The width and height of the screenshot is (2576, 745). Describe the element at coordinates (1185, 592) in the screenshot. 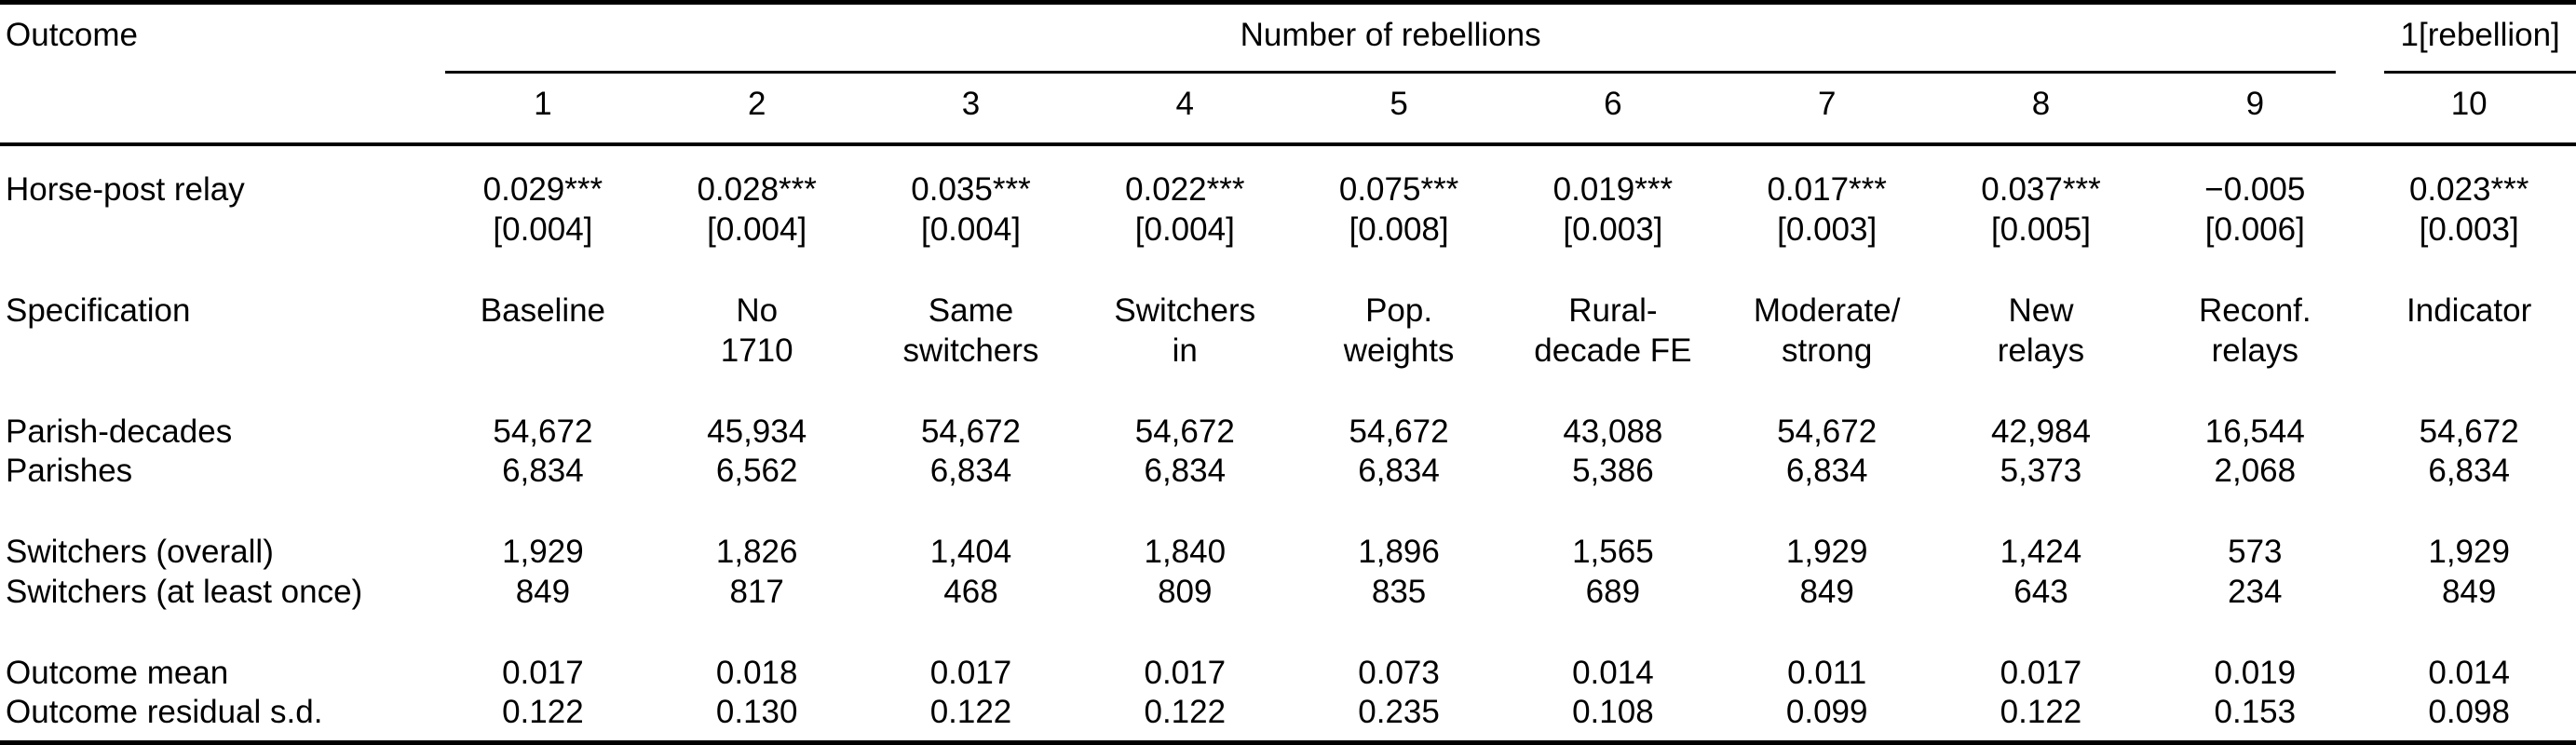

I see `switchers-once-cell: 809` at that location.